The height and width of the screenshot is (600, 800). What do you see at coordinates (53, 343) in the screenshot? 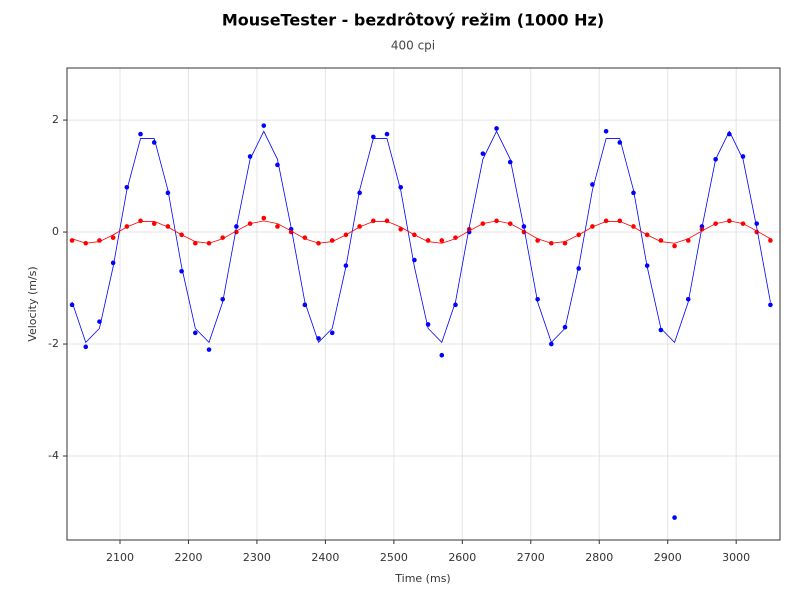
I see `y-tick-label: -2` at bounding box center [53, 343].